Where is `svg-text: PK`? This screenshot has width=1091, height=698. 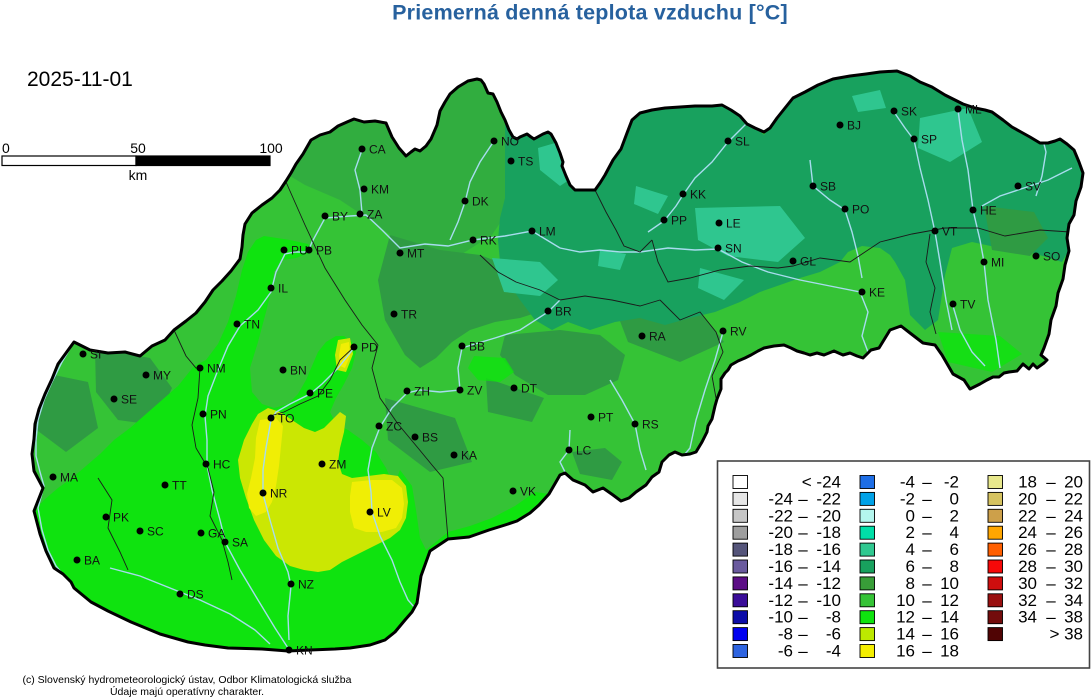 svg-text: PK is located at coordinates (121, 518).